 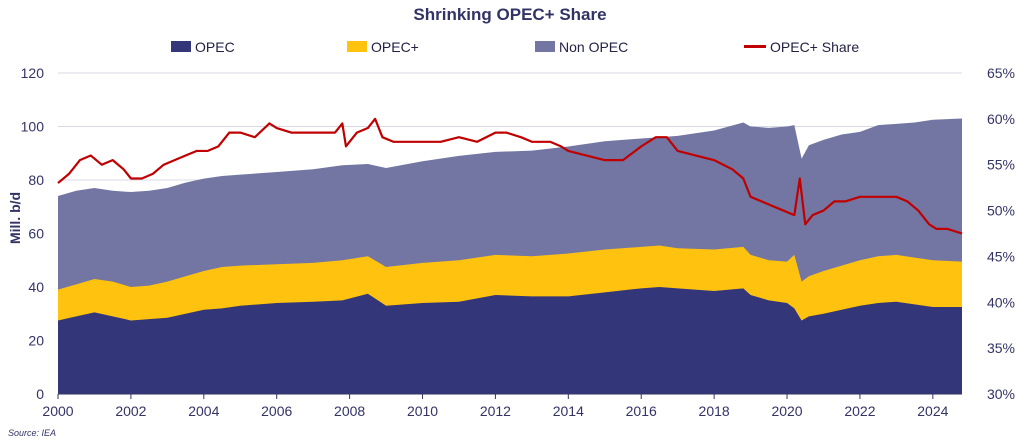 What do you see at coordinates (814, 47) in the screenshot?
I see `legend-label-opec-plus-share: OPEC+ Share` at bounding box center [814, 47].